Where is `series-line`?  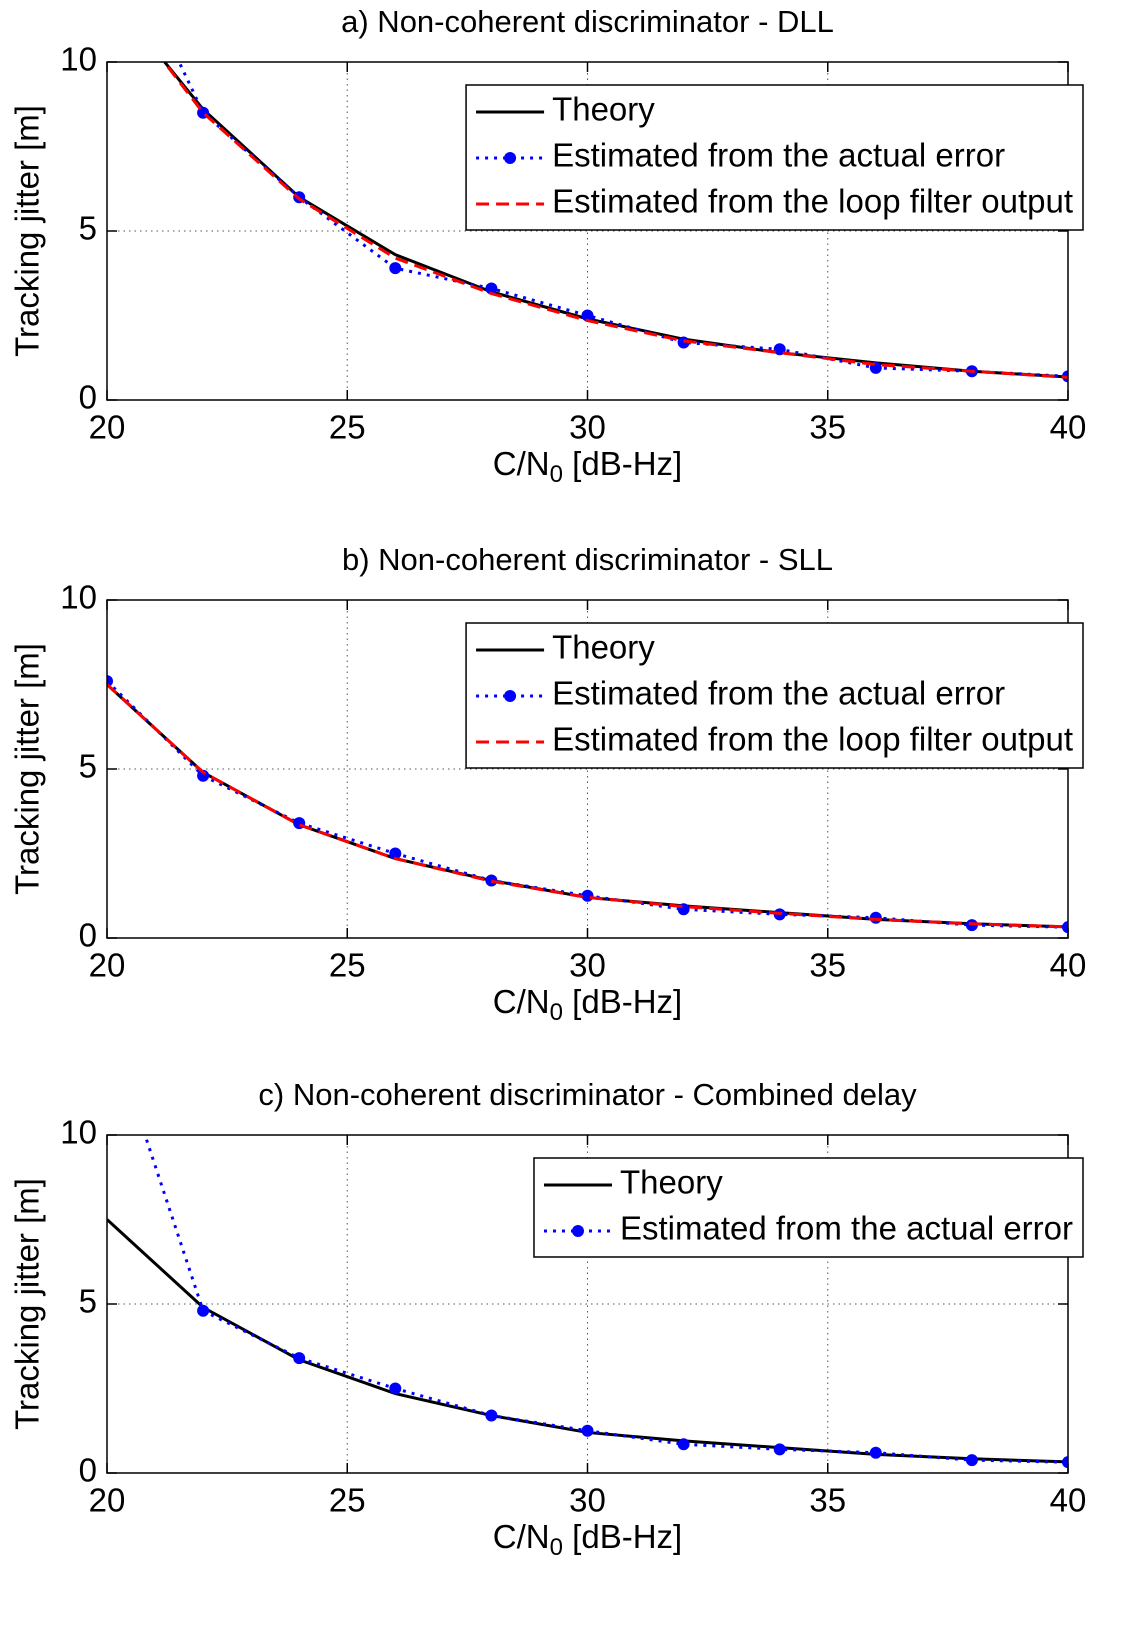
series-line is located at coordinates (587, 806).